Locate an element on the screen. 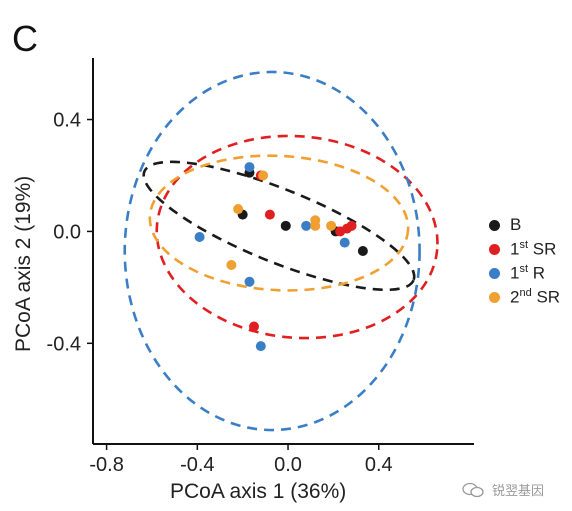 The height and width of the screenshot is (511, 572). x-tick-label: 0.0 is located at coordinates (288, 465).